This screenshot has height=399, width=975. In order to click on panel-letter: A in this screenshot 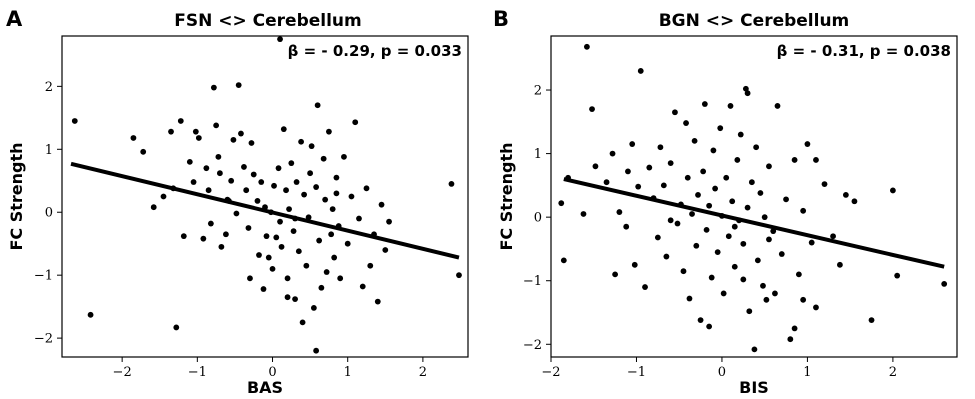, I will do `click(14, 19)`.